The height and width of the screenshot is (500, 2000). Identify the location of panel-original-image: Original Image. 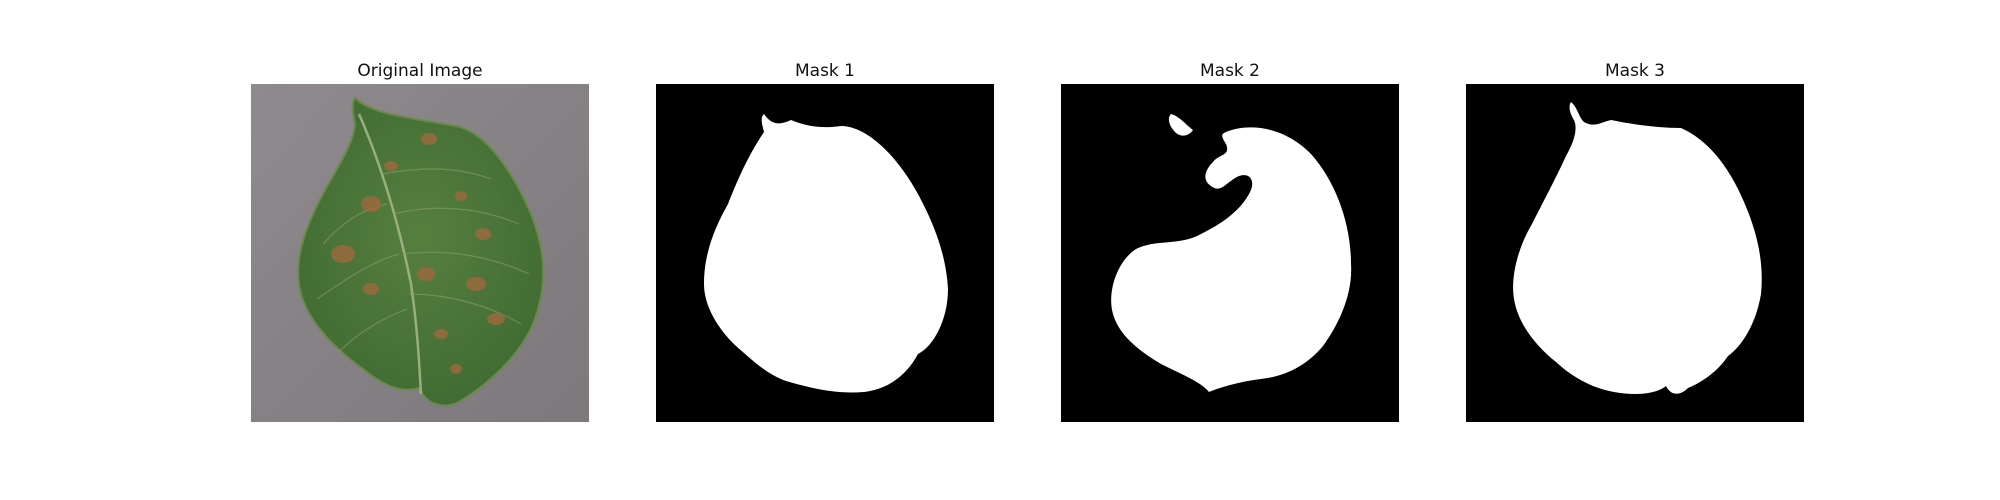
(420, 240).